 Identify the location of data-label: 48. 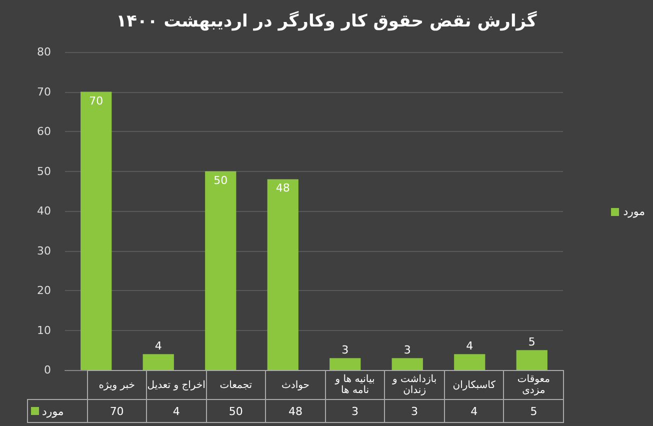
(296, 411).